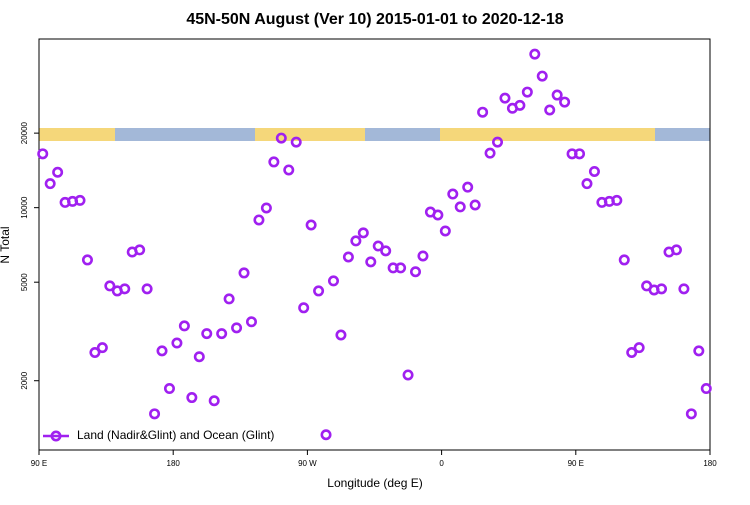 This screenshot has width=750, height=505. I want to click on y-tick-label: 20000, so click(24, 132).